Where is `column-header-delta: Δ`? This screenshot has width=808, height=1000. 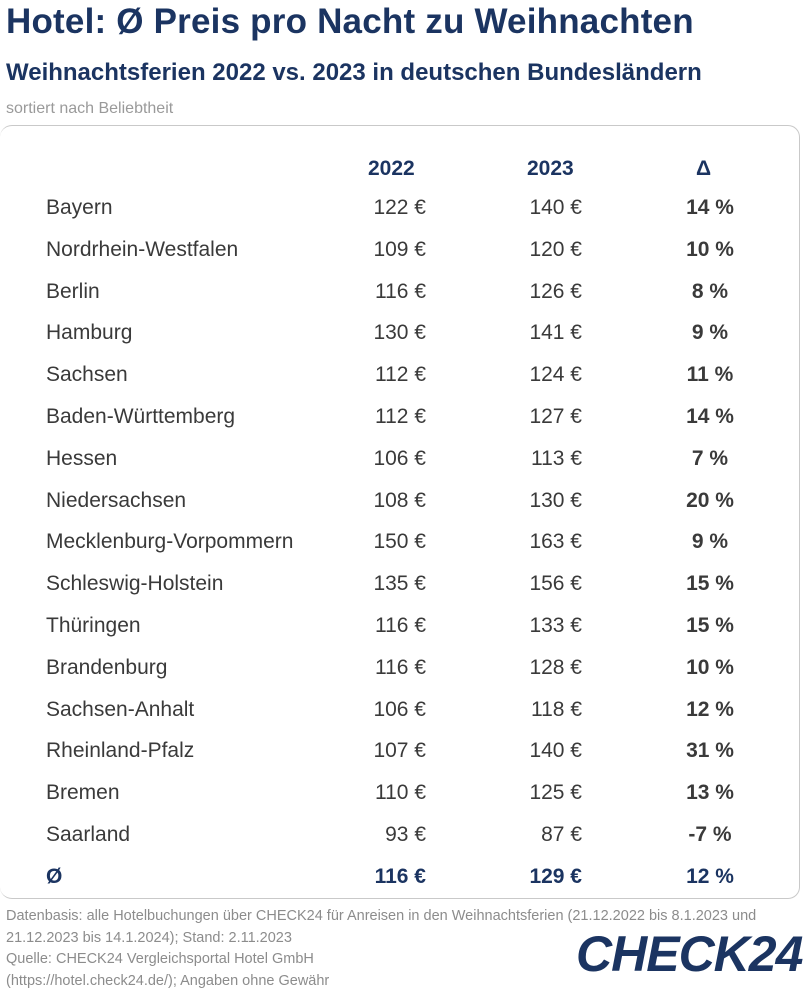 column-header-delta: Δ is located at coordinates (704, 168).